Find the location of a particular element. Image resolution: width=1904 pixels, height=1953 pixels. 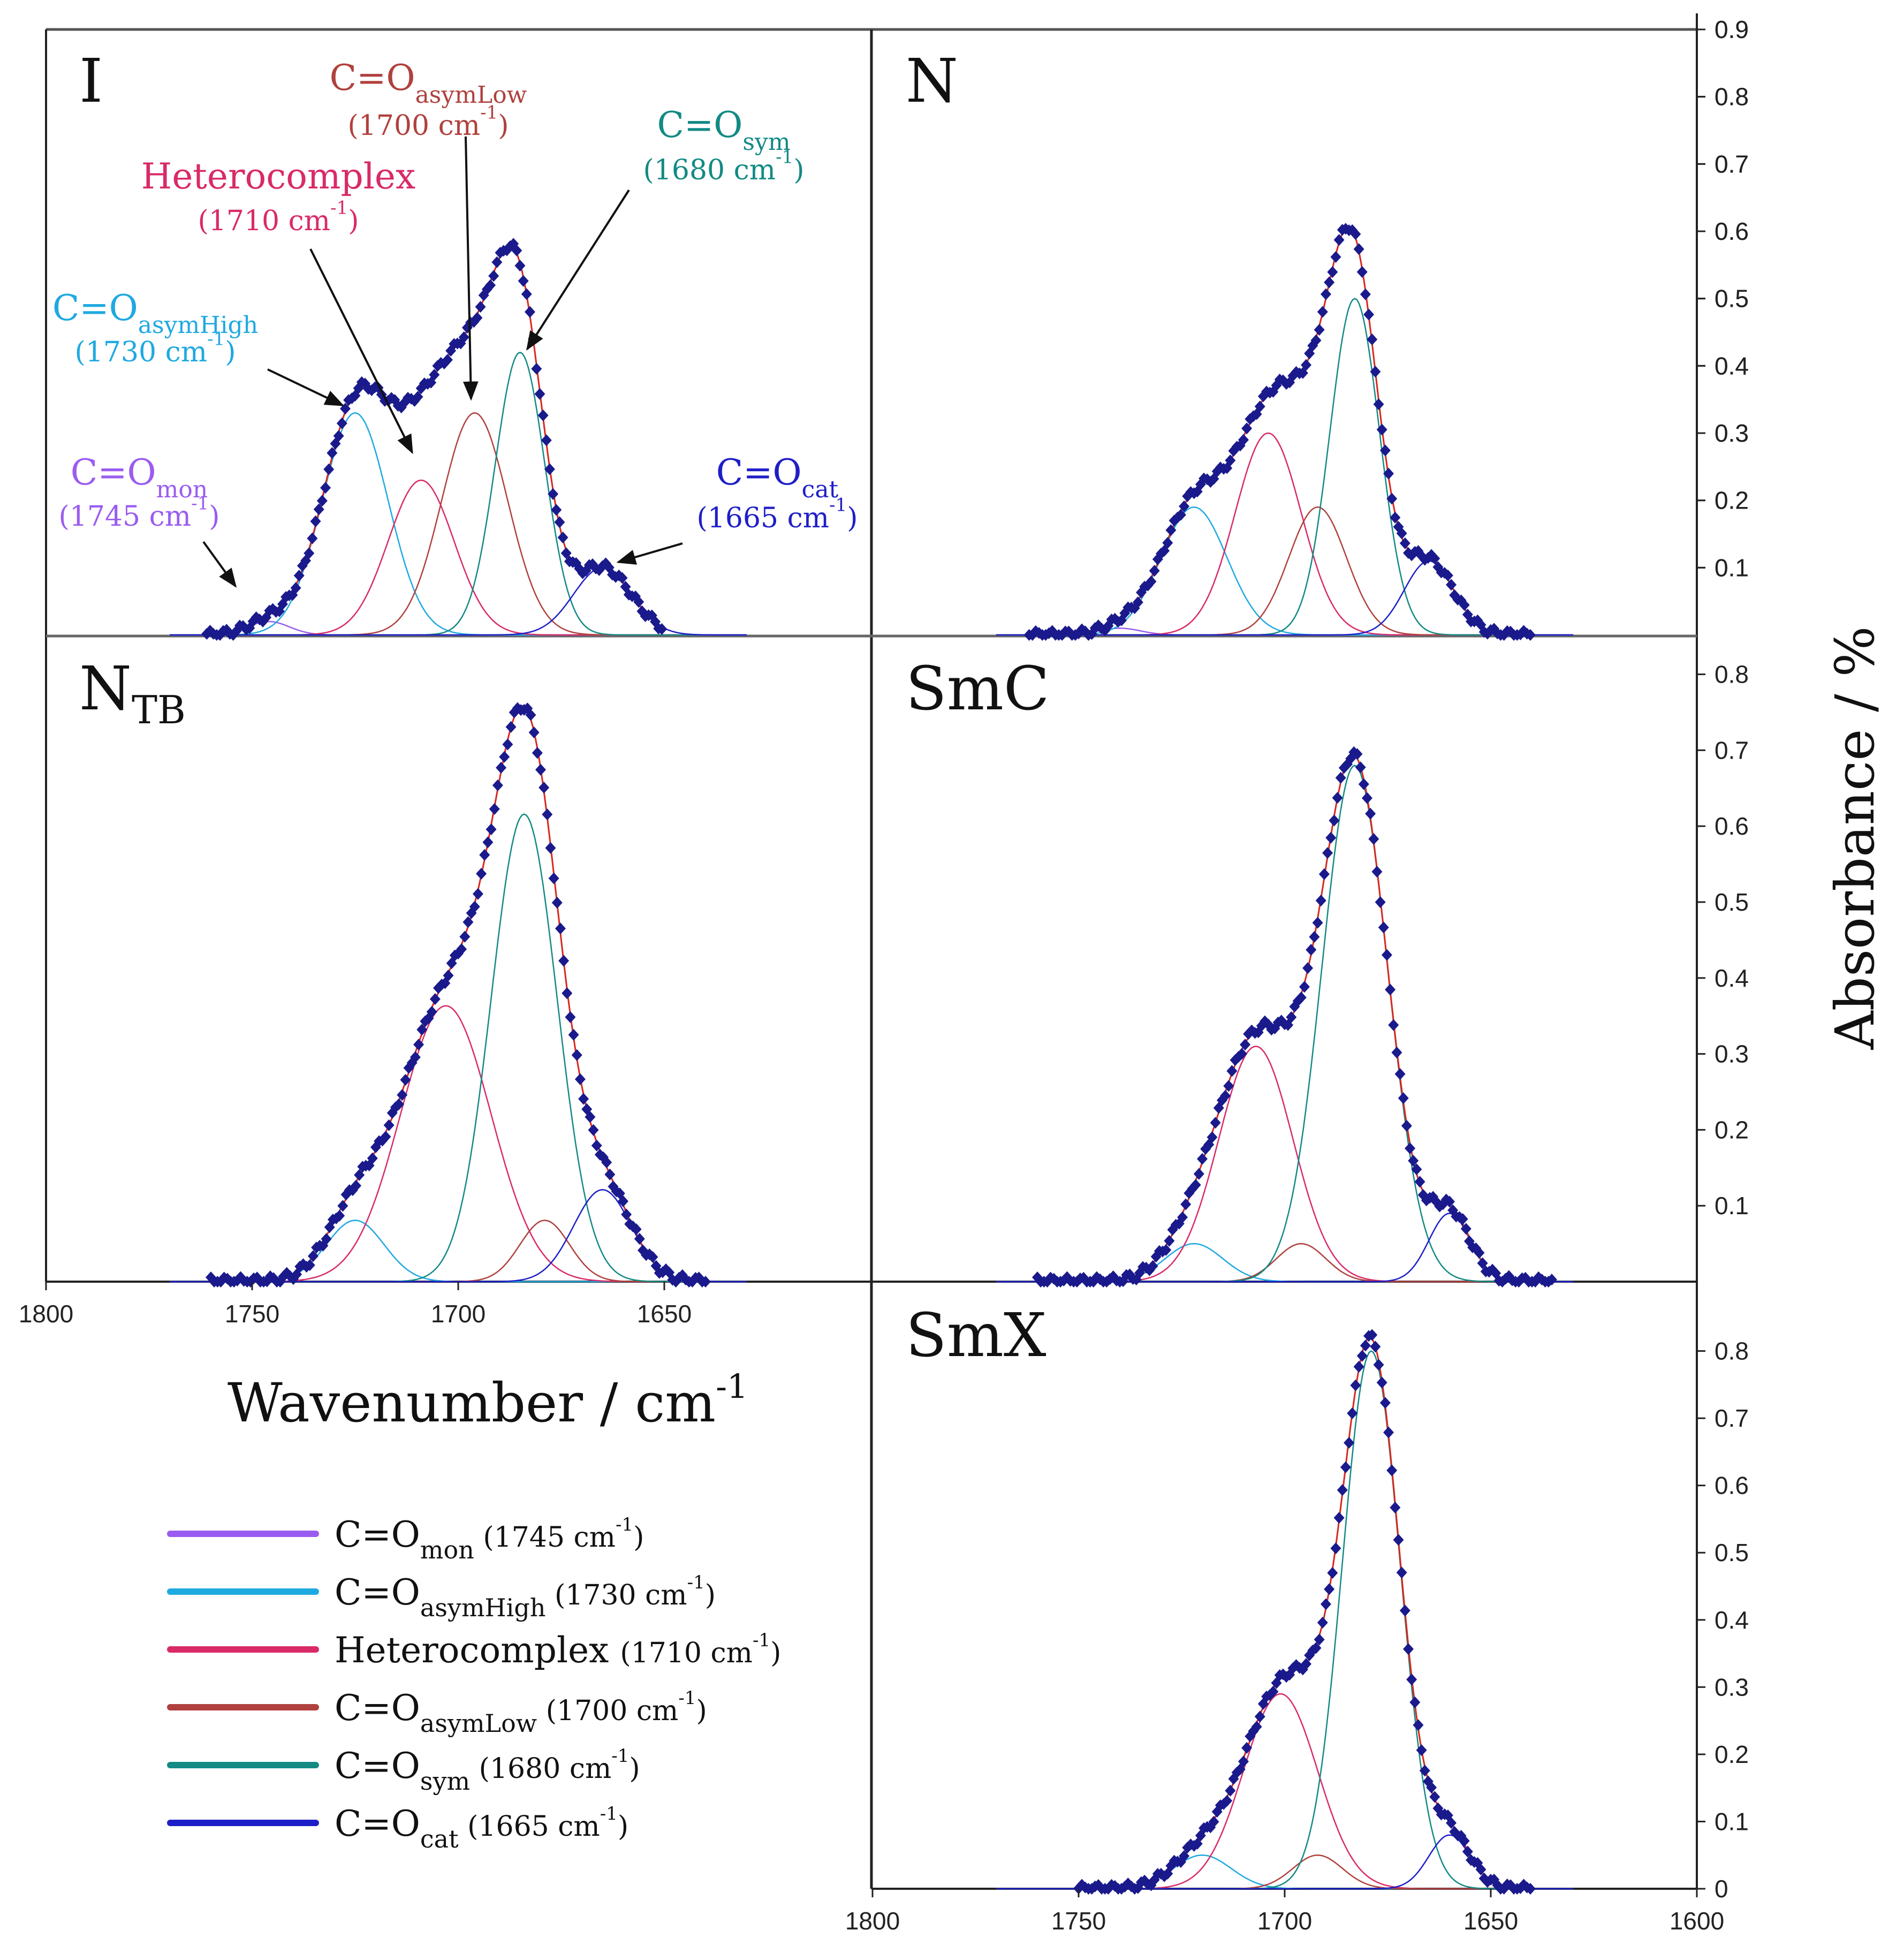

panel-smc: SmC 0.8 0.7 0.6 0.5 0.4 0.3 0.2 0.1 is located at coordinates (1327, 971).